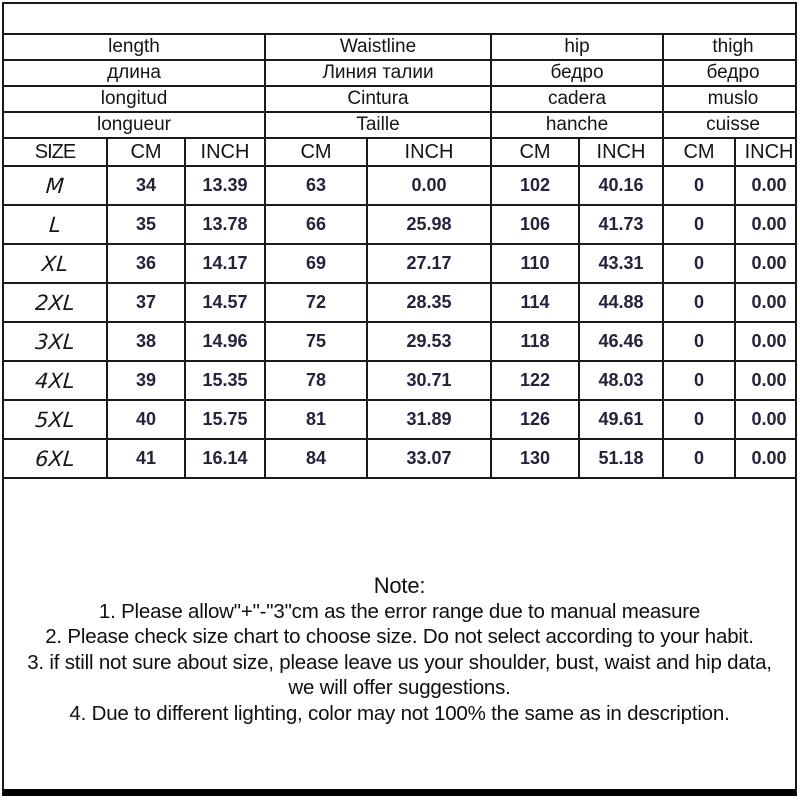 Image resolution: width=800 pixels, height=800 pixels. Describe the element at coordinates (728, 73) in the screenshot. I see `measure-thigh-ru: бедро` at that location.